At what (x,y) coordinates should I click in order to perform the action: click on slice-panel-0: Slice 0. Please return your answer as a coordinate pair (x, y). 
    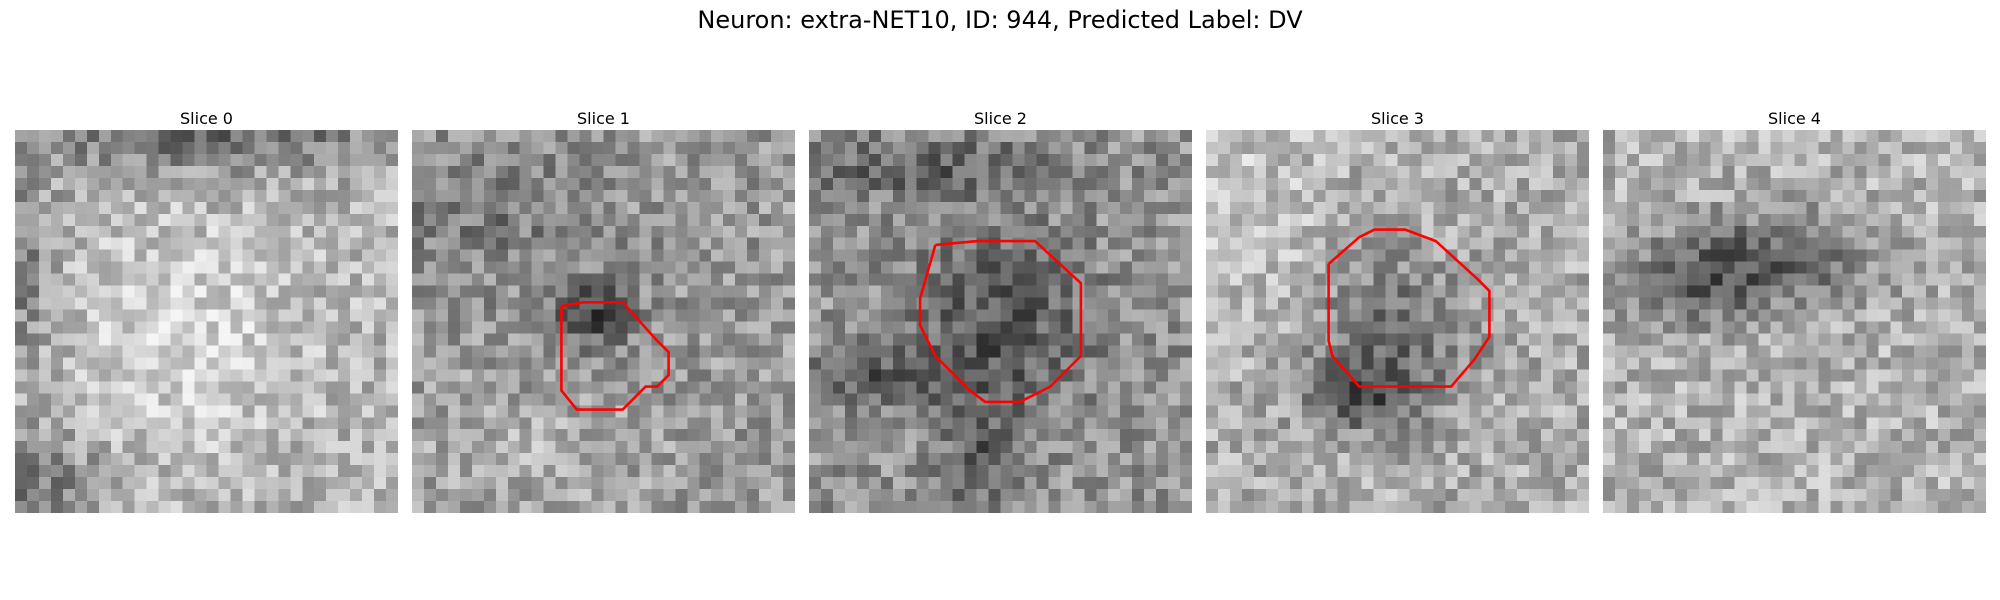
    Looking at the image, I should click on (206, 310).